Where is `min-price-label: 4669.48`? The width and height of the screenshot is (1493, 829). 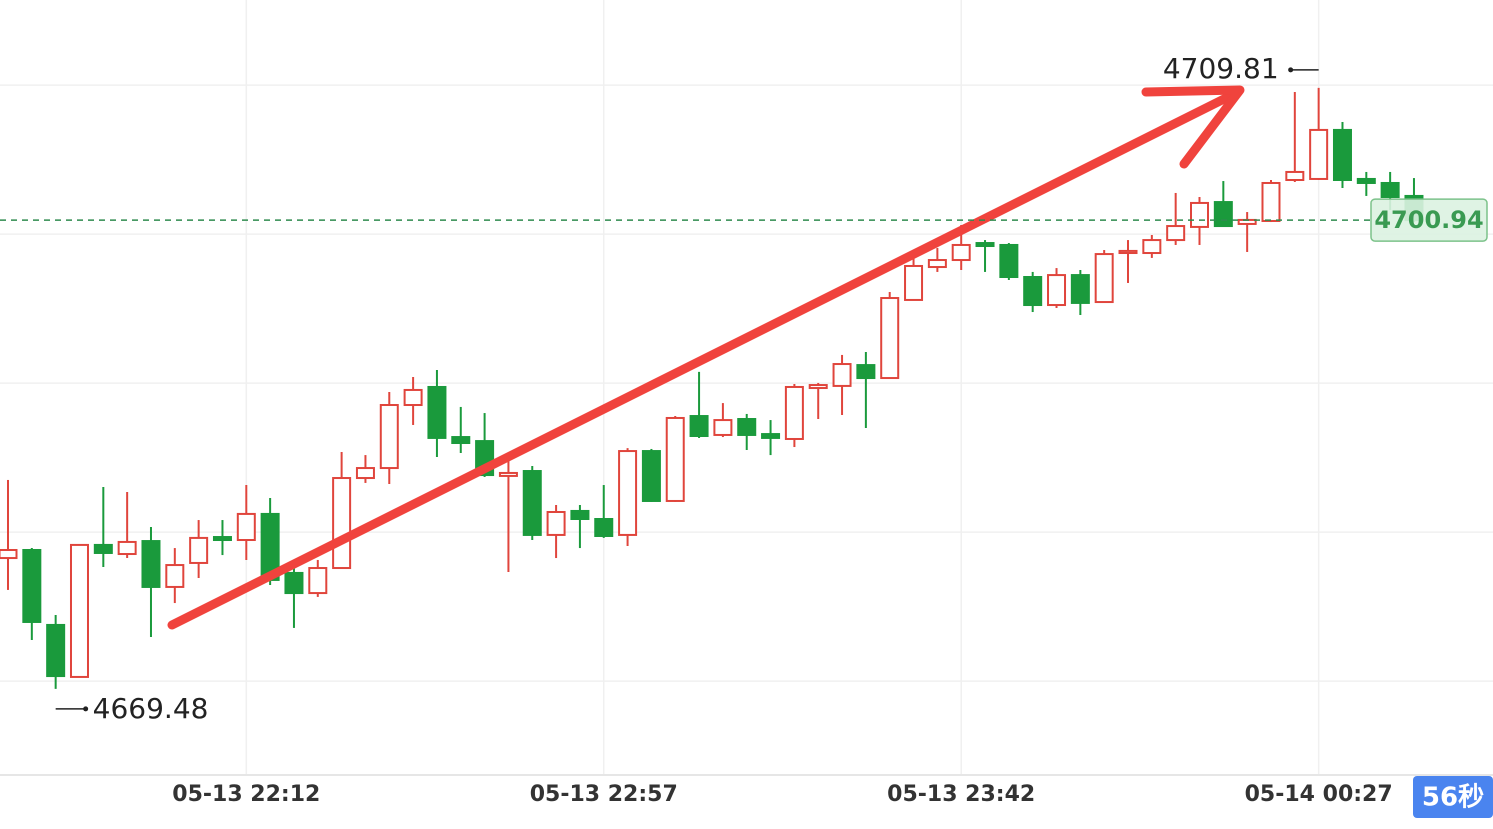
min-price-label: 4669.48 is located at coordinates (151, 708).